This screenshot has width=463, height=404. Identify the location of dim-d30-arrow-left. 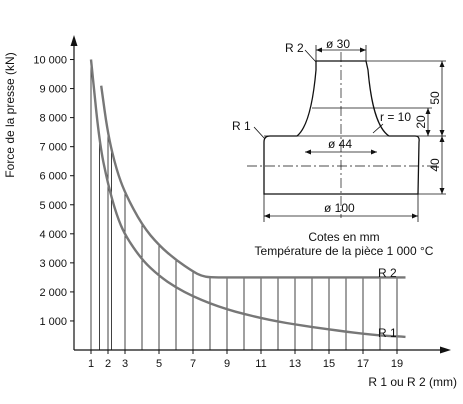
(319, 50).